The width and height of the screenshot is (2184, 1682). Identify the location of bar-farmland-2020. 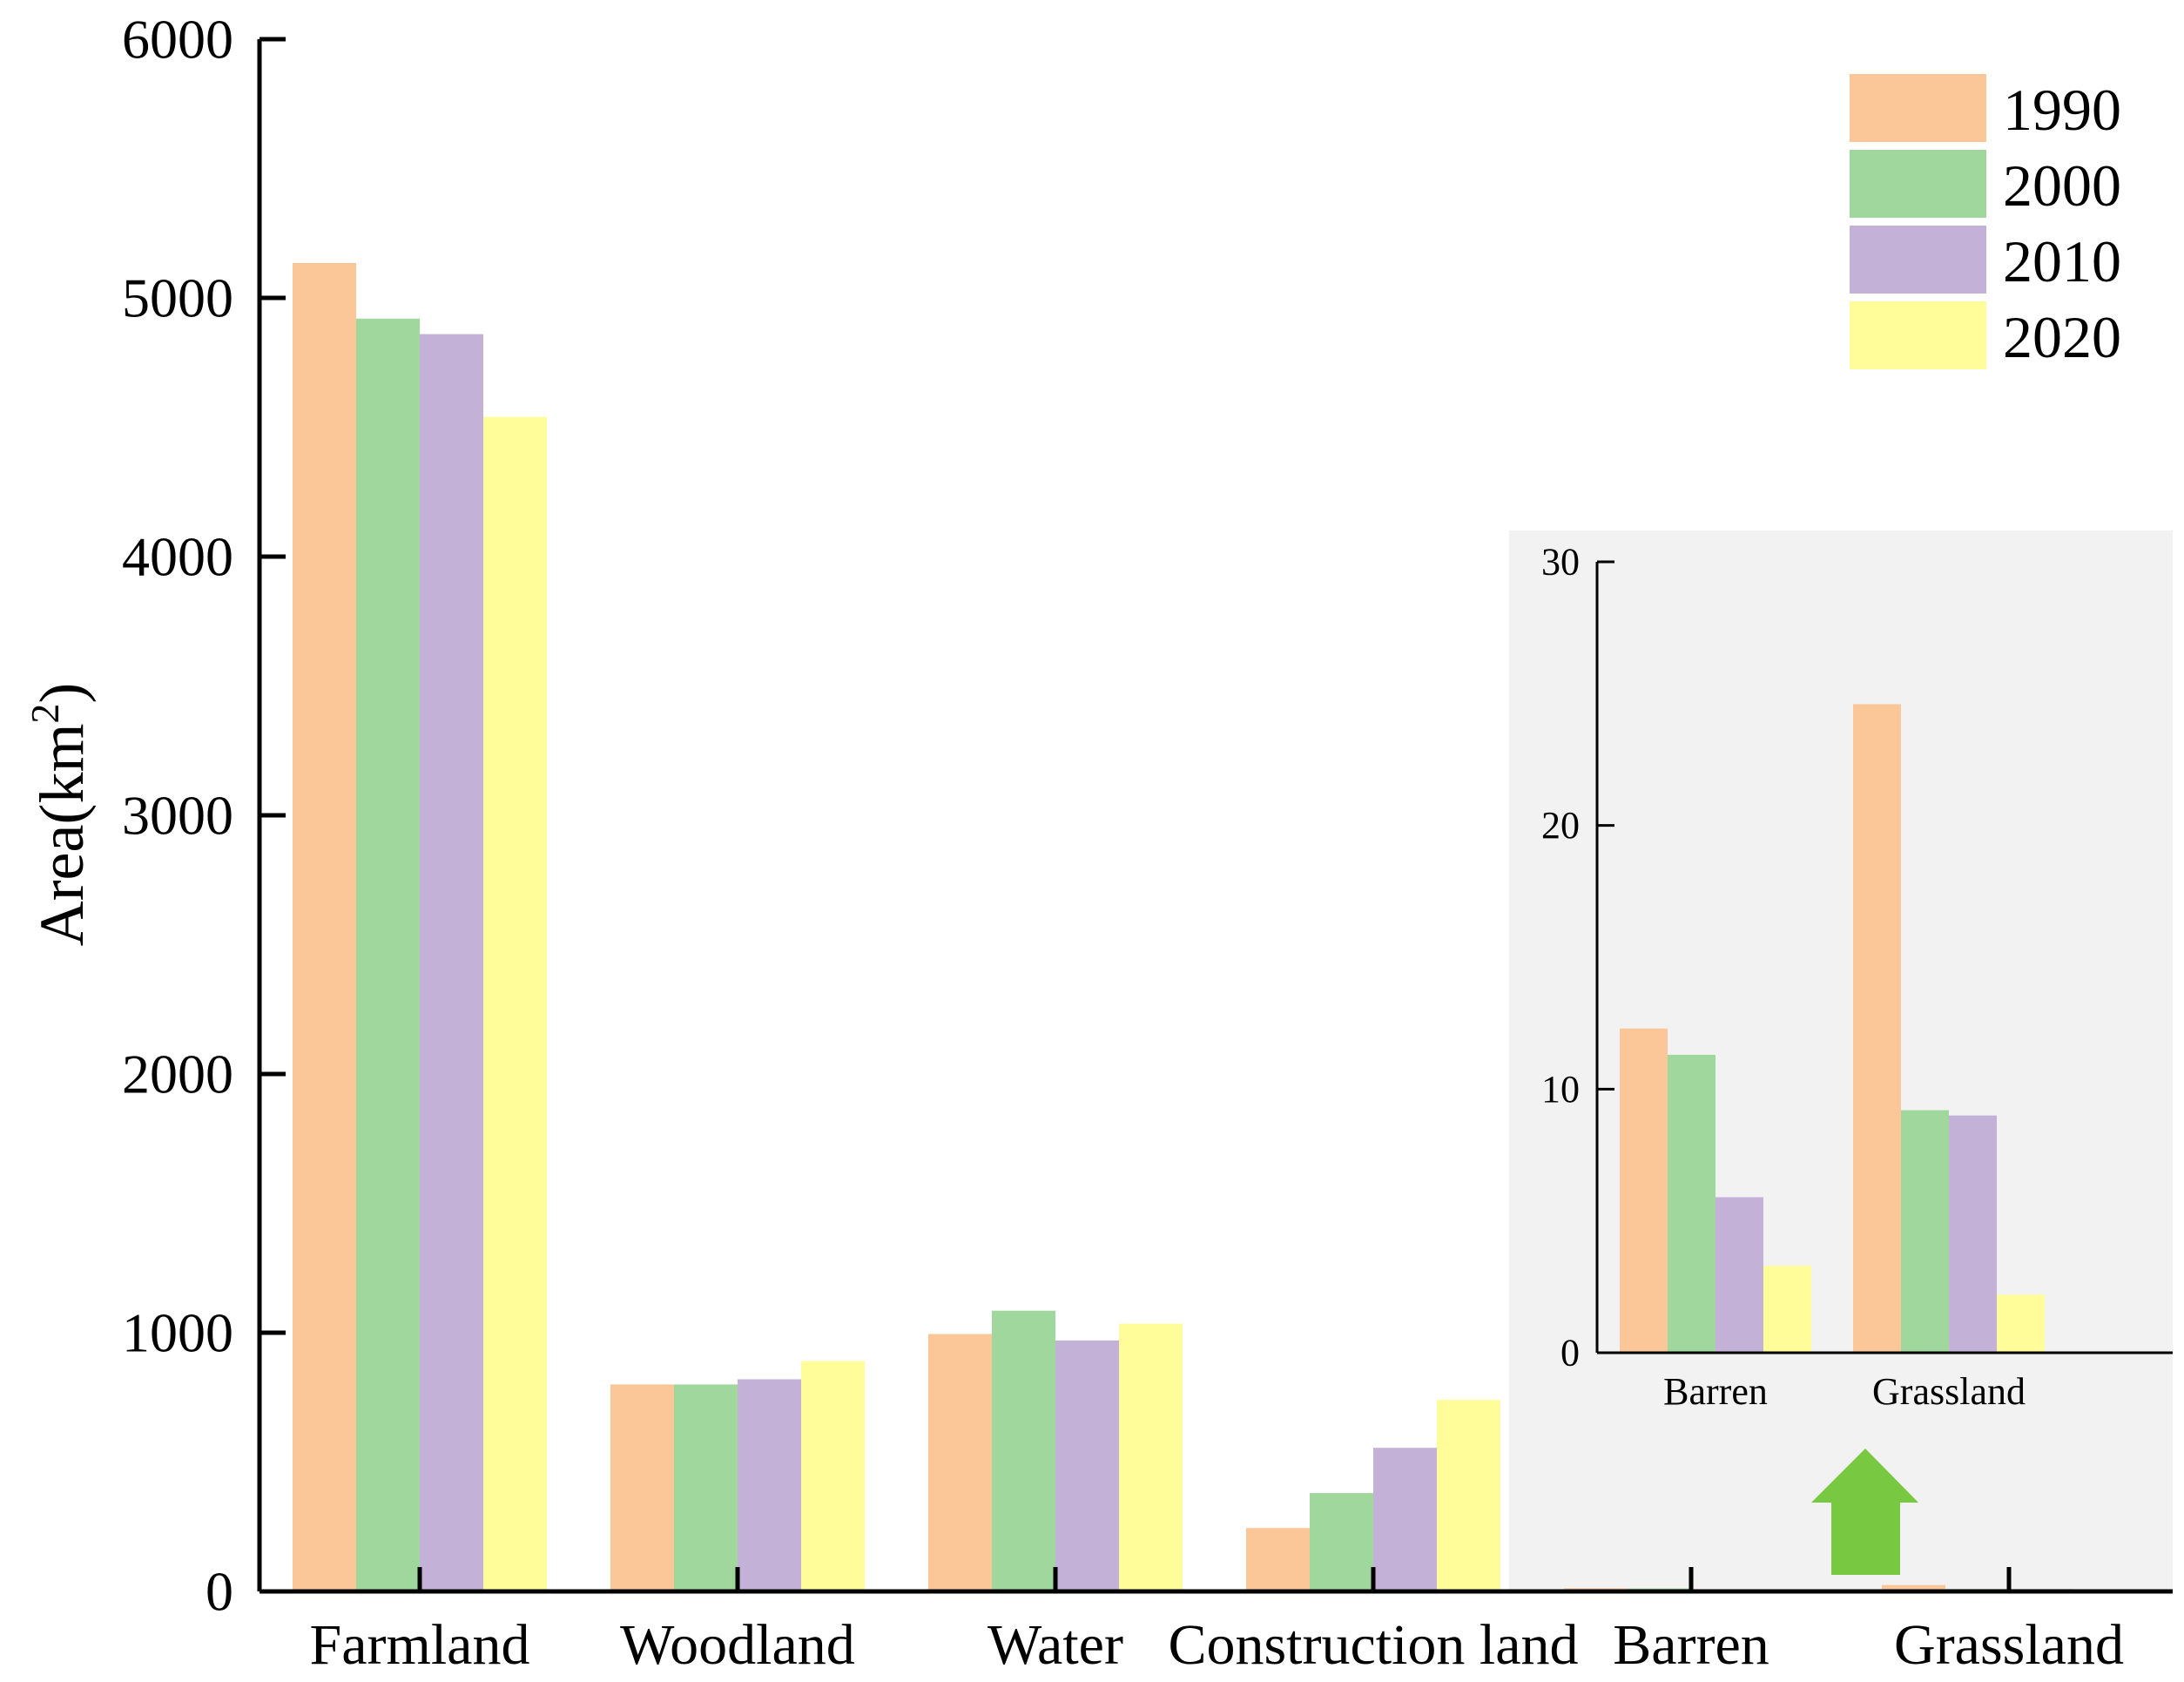
(515, 1003).